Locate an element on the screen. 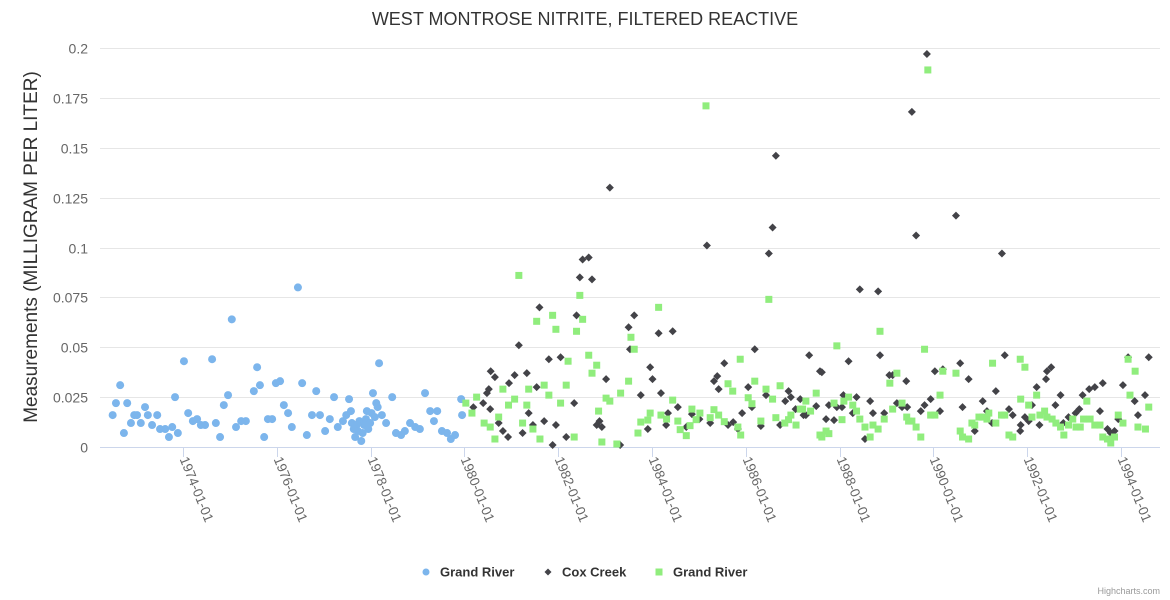  legend-item-grand-river: Grand River is located at coordinates (468, 572).